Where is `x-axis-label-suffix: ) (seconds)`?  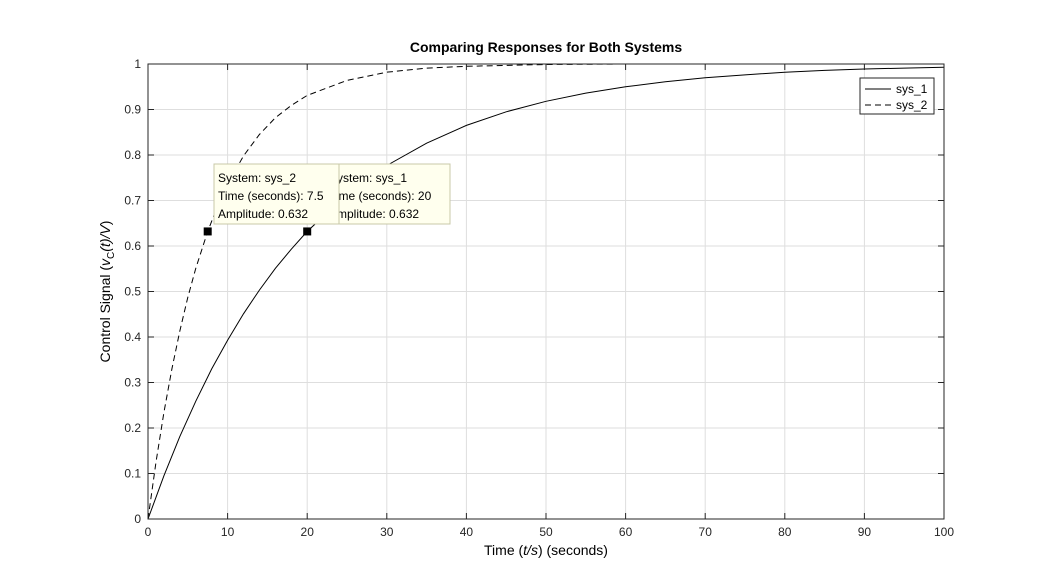
x-axis-label-suffix: ) (seconds) is located at coordinates (573, 550).